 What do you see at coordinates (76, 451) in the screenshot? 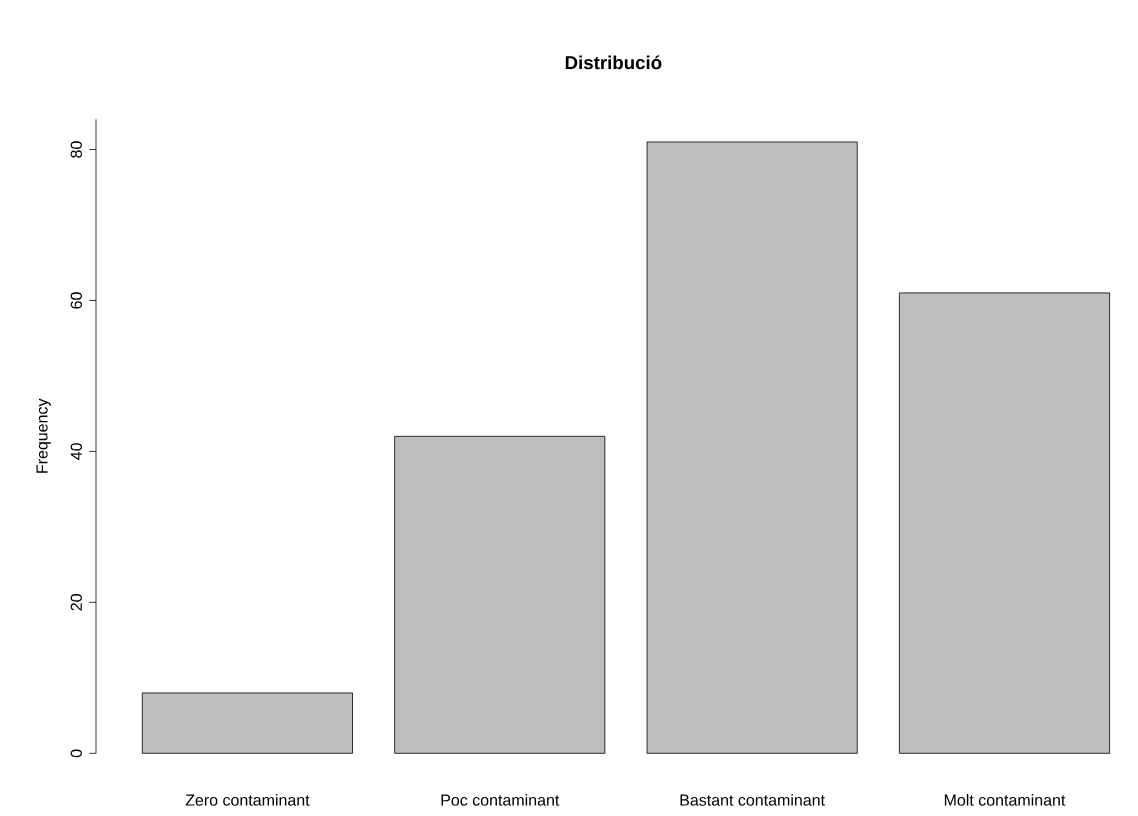
I see `y-tick-label: 40` at bounding box center [76, 451].